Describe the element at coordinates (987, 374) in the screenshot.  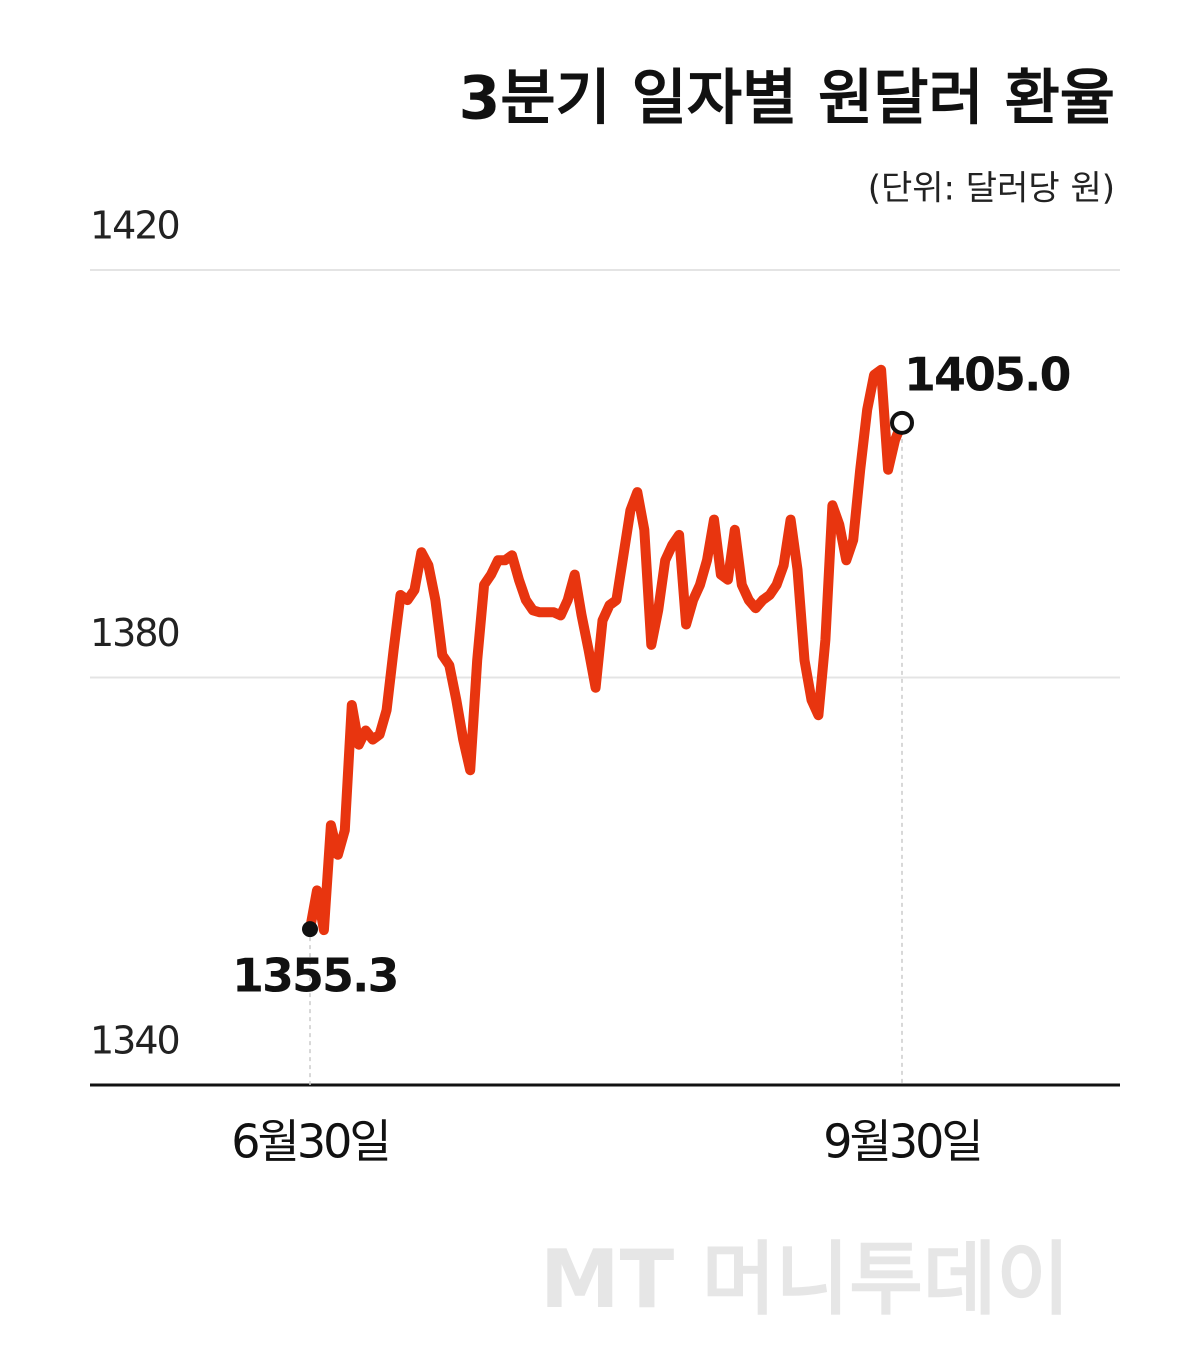
I see `data-label: 1405.0` at that location.